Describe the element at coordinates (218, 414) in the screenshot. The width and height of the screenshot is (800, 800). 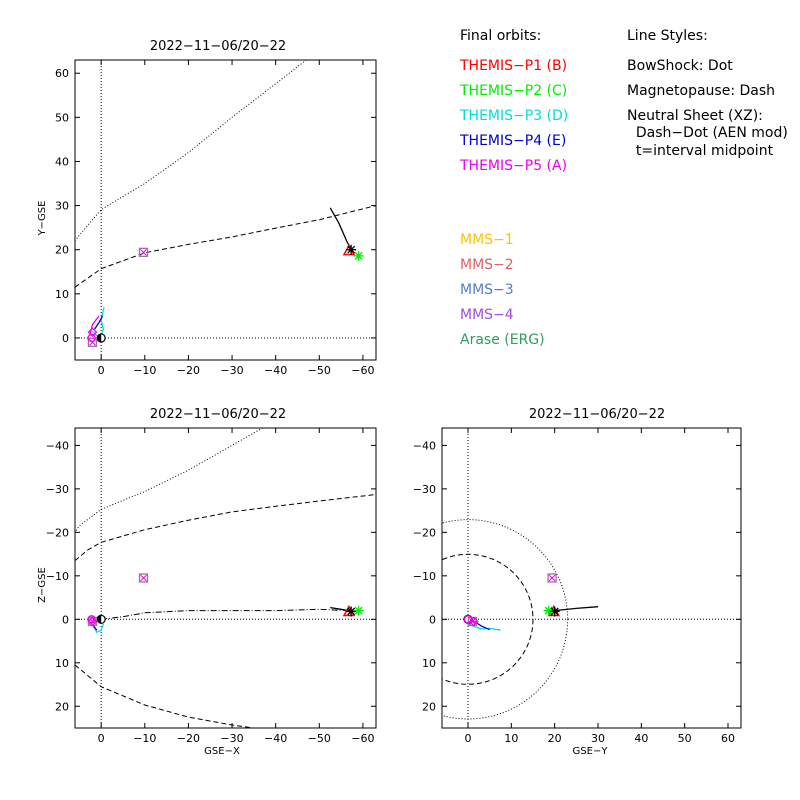
I see `xz-panel-title: 2022−11−06/20−22` at that location.